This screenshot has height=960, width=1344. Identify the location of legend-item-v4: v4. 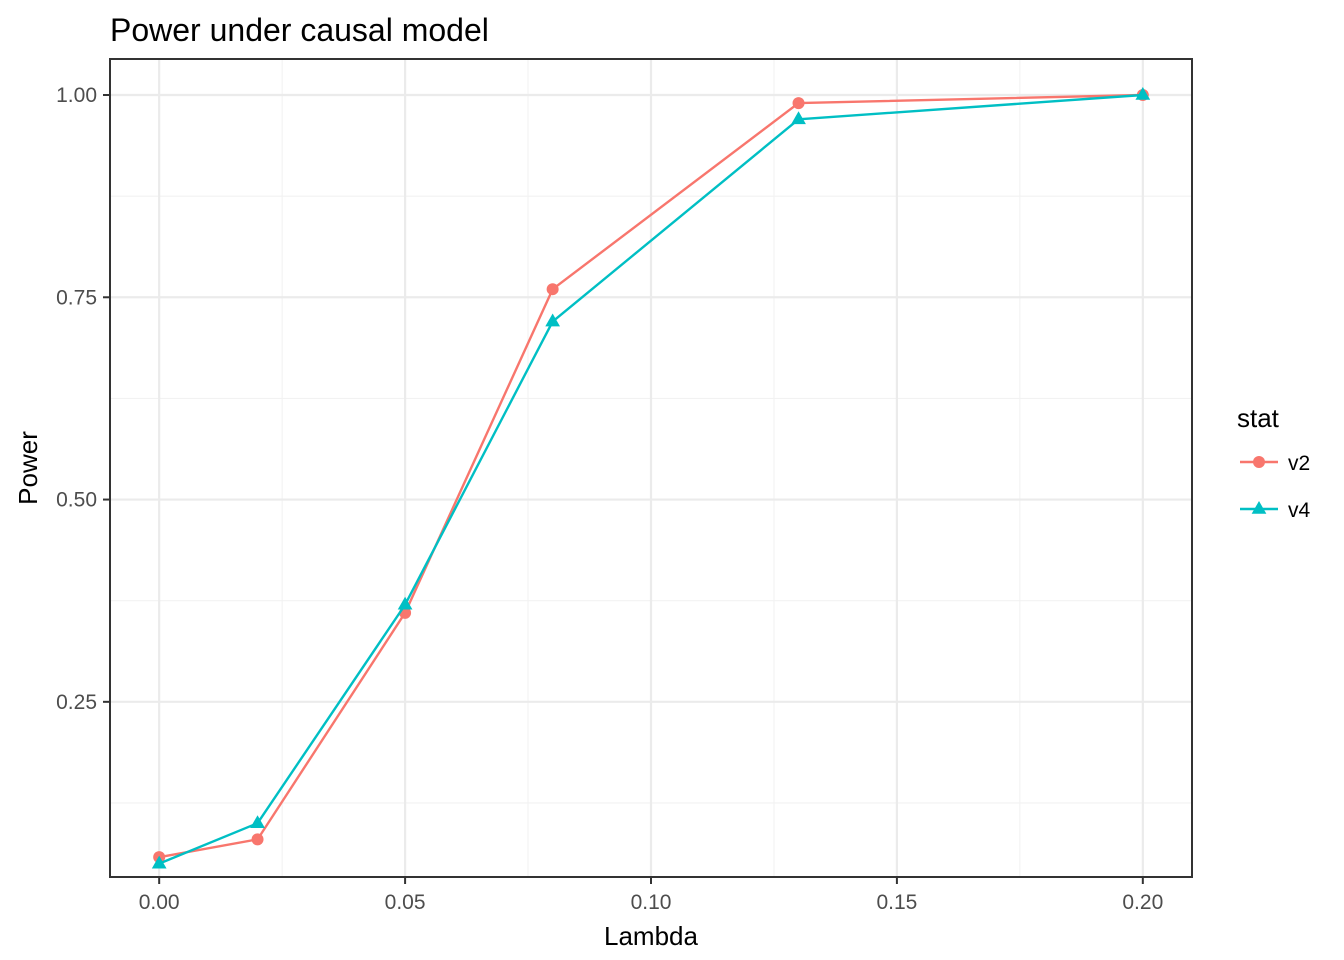
(1275, 510).